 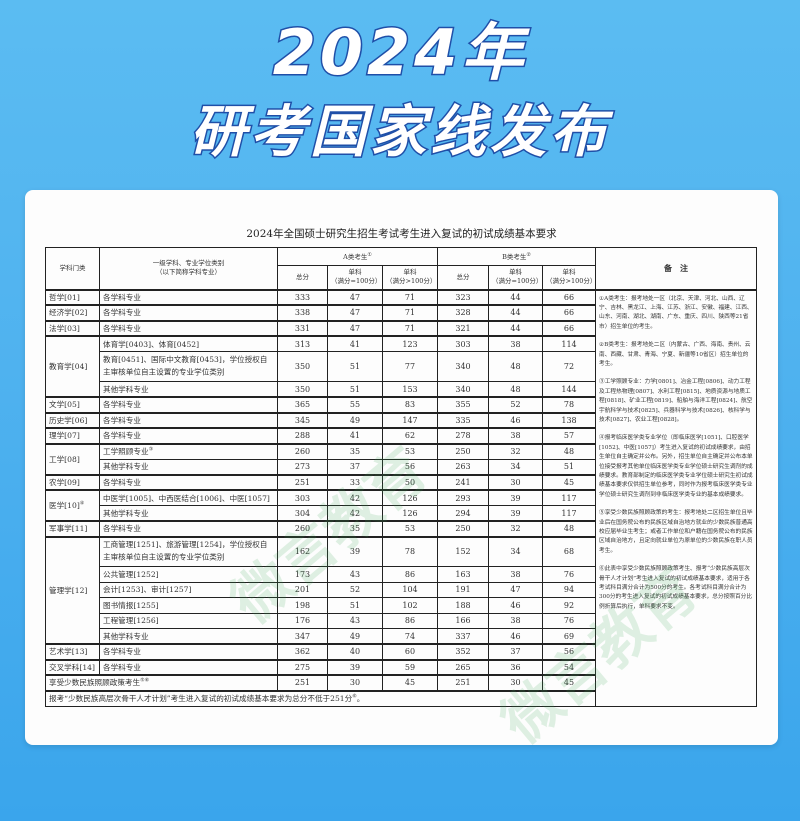 What do you see at coordinates (355, 513) in the screenshot?
I see `score-a-single-100: 42` at bounding box center [355, 513].